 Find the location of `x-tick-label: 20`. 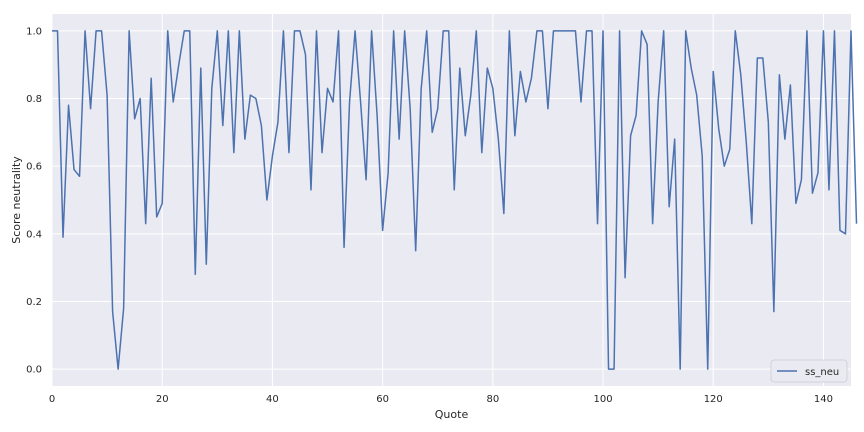

x-tick-label: 20 is located at coordinates (162, 399).